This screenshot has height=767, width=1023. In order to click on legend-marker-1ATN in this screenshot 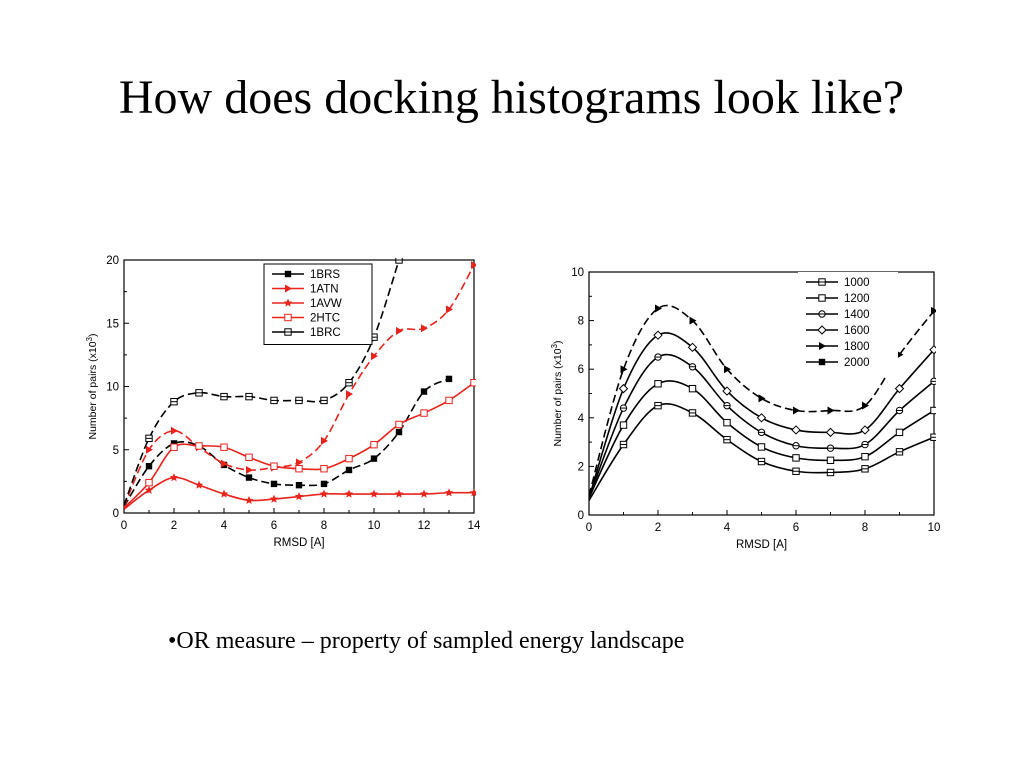, I will do `click(288, 288)`.